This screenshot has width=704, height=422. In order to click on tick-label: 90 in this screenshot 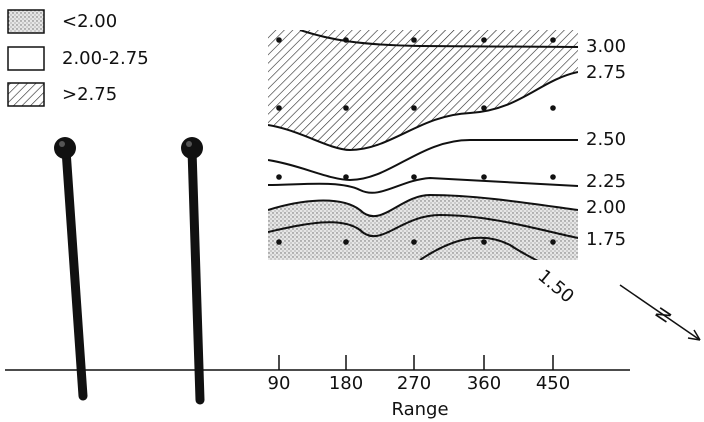, I will do `click(279, 383)`.